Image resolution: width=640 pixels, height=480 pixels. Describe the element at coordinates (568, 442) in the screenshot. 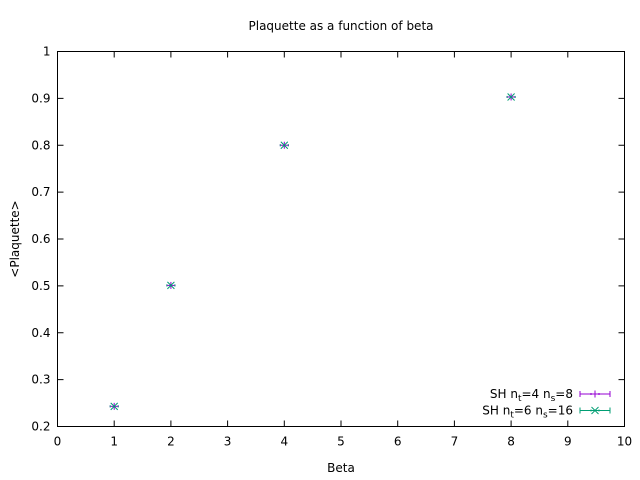

I see `x-tick-label: 9` at that location.